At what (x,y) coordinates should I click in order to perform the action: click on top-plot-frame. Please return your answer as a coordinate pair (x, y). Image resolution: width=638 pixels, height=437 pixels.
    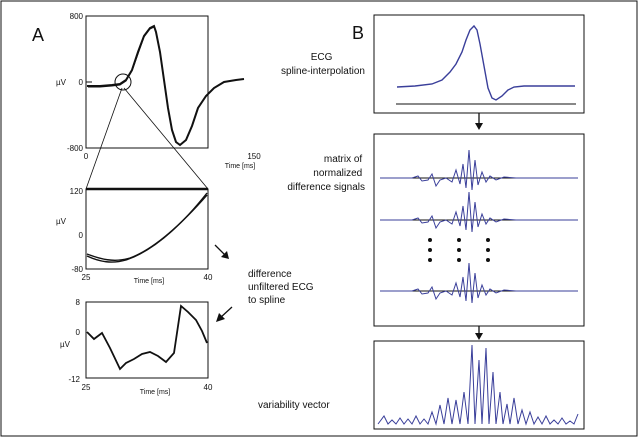
    Looking at the image, I should click on (147, 82).